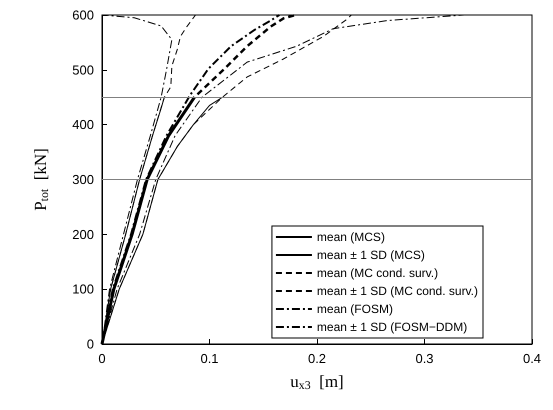 The width and height of the screenshot is (553, 410). I want to click on y-tick-label: 600, so click(83, 15).